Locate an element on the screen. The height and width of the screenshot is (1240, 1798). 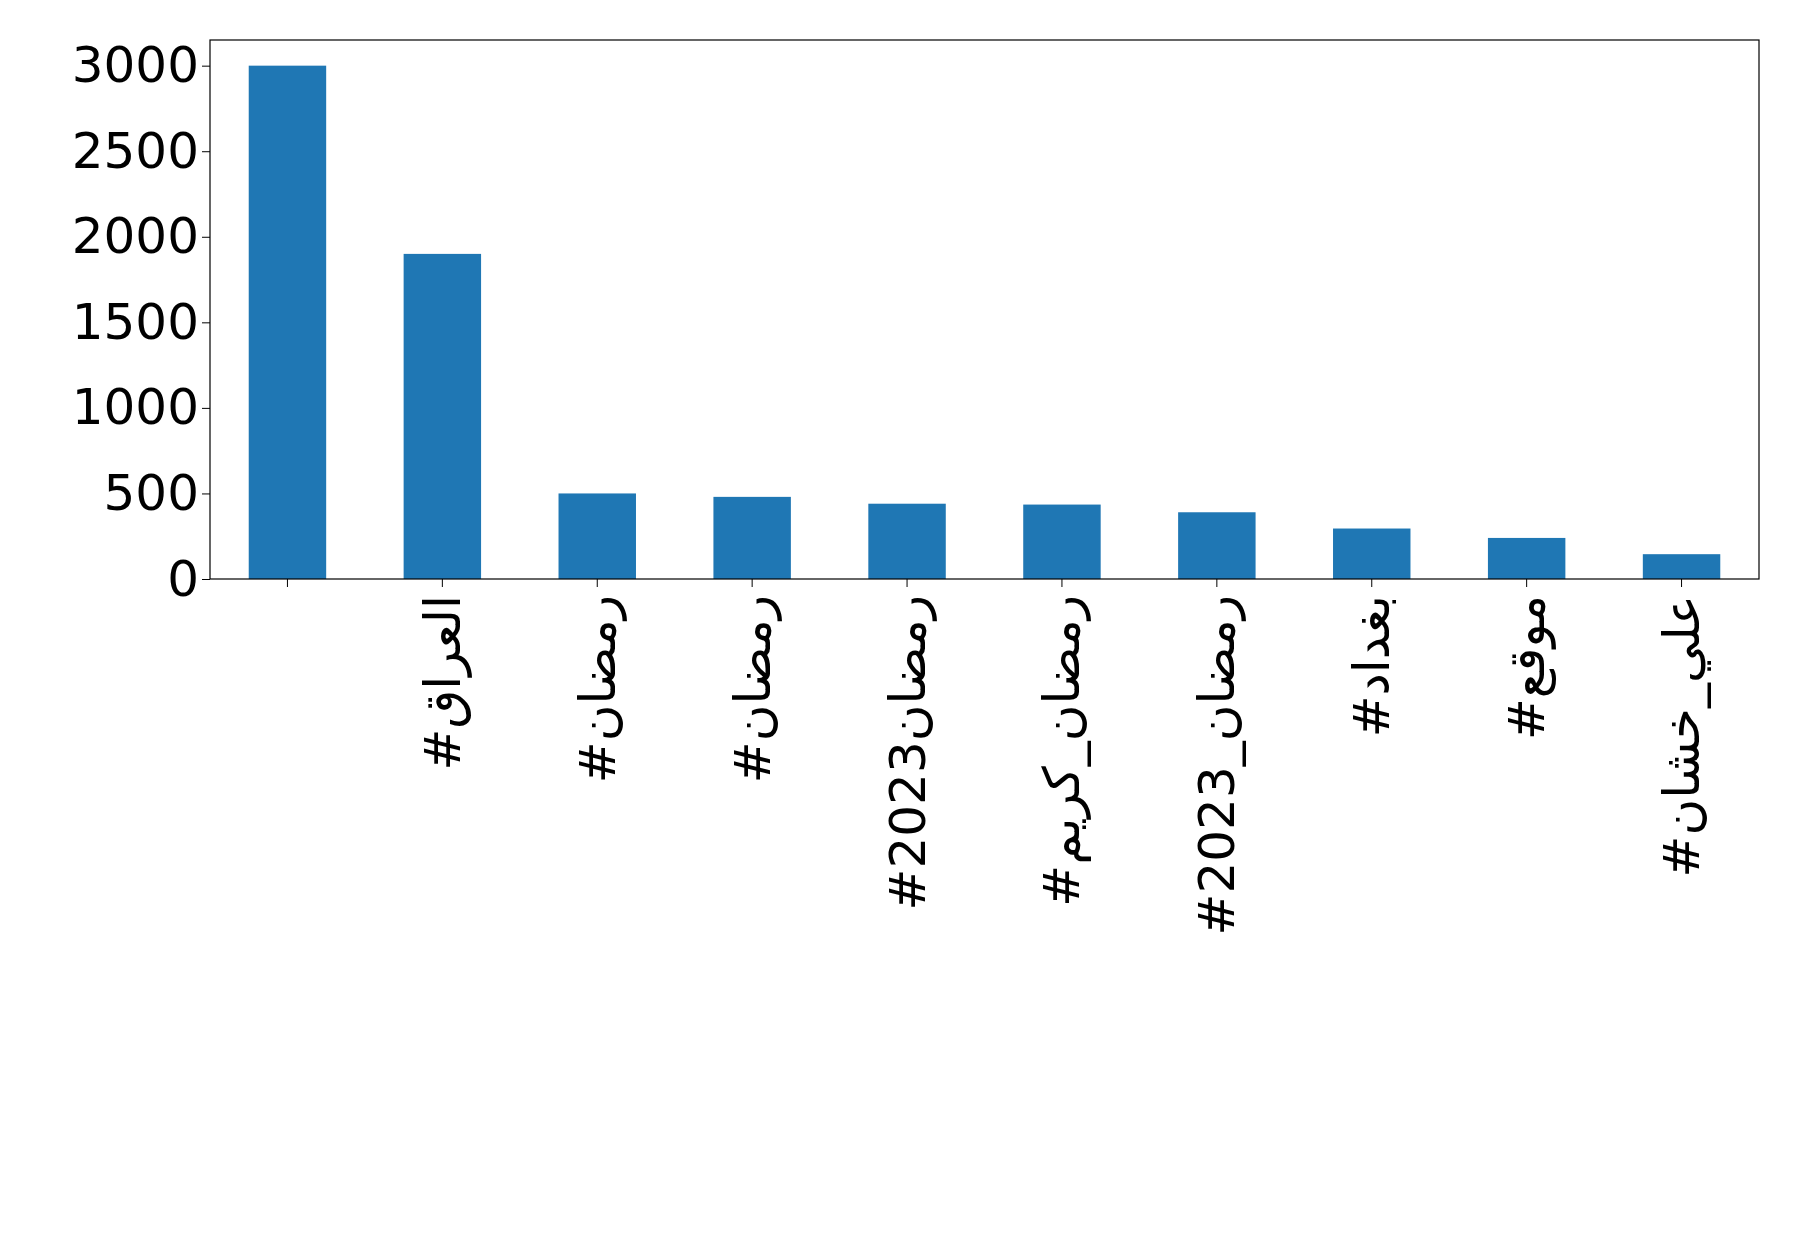
y-tick-label: 1000 is located at coordinates (135, 407).